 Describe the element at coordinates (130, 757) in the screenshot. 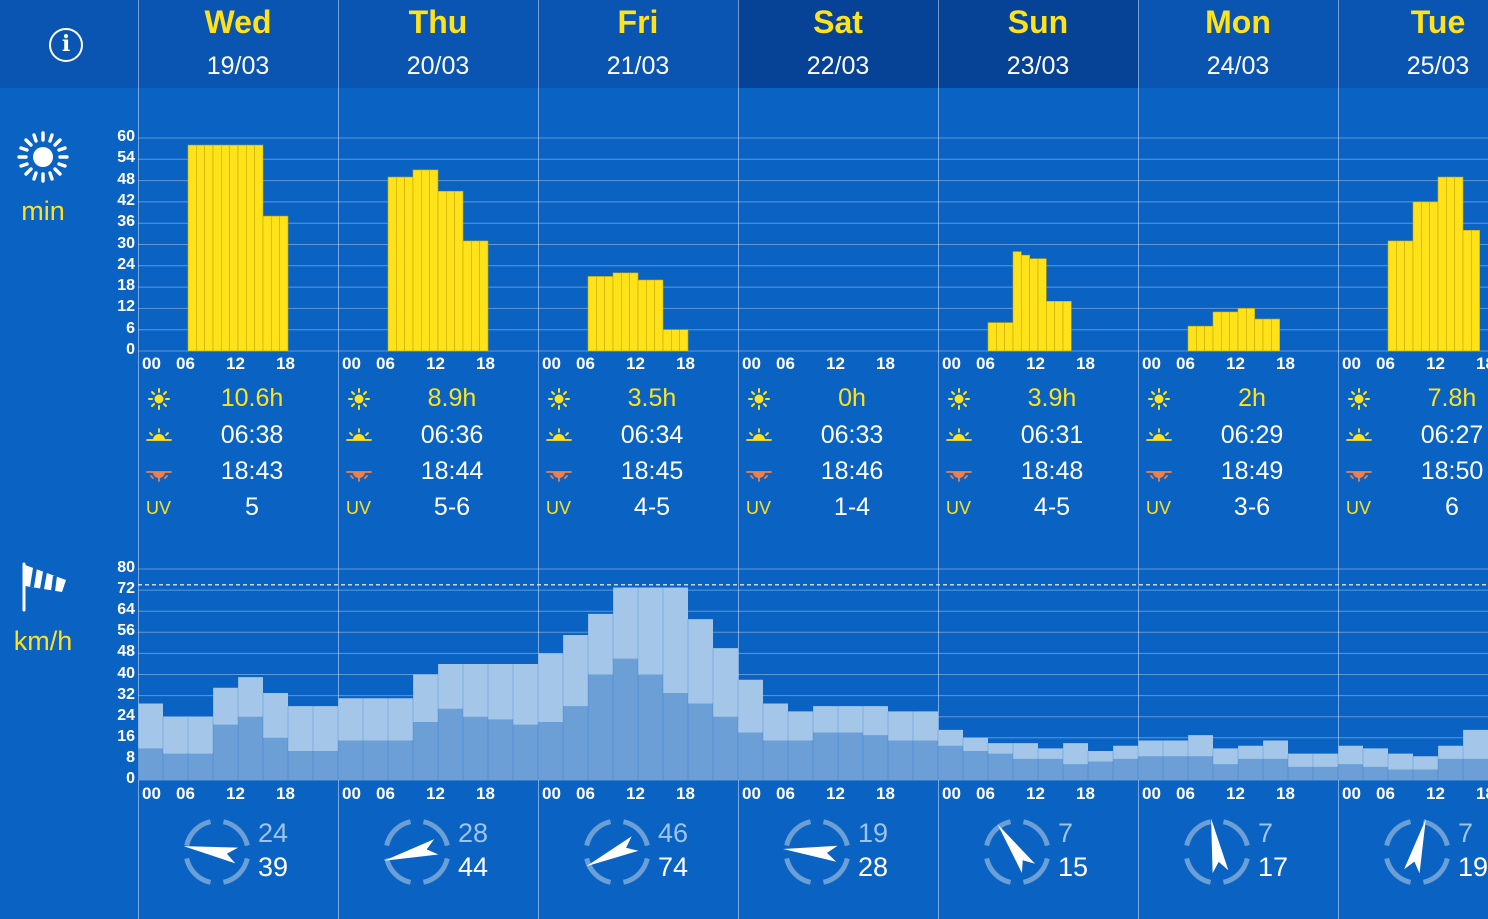

I see `y-tick-label: 8` at that location.